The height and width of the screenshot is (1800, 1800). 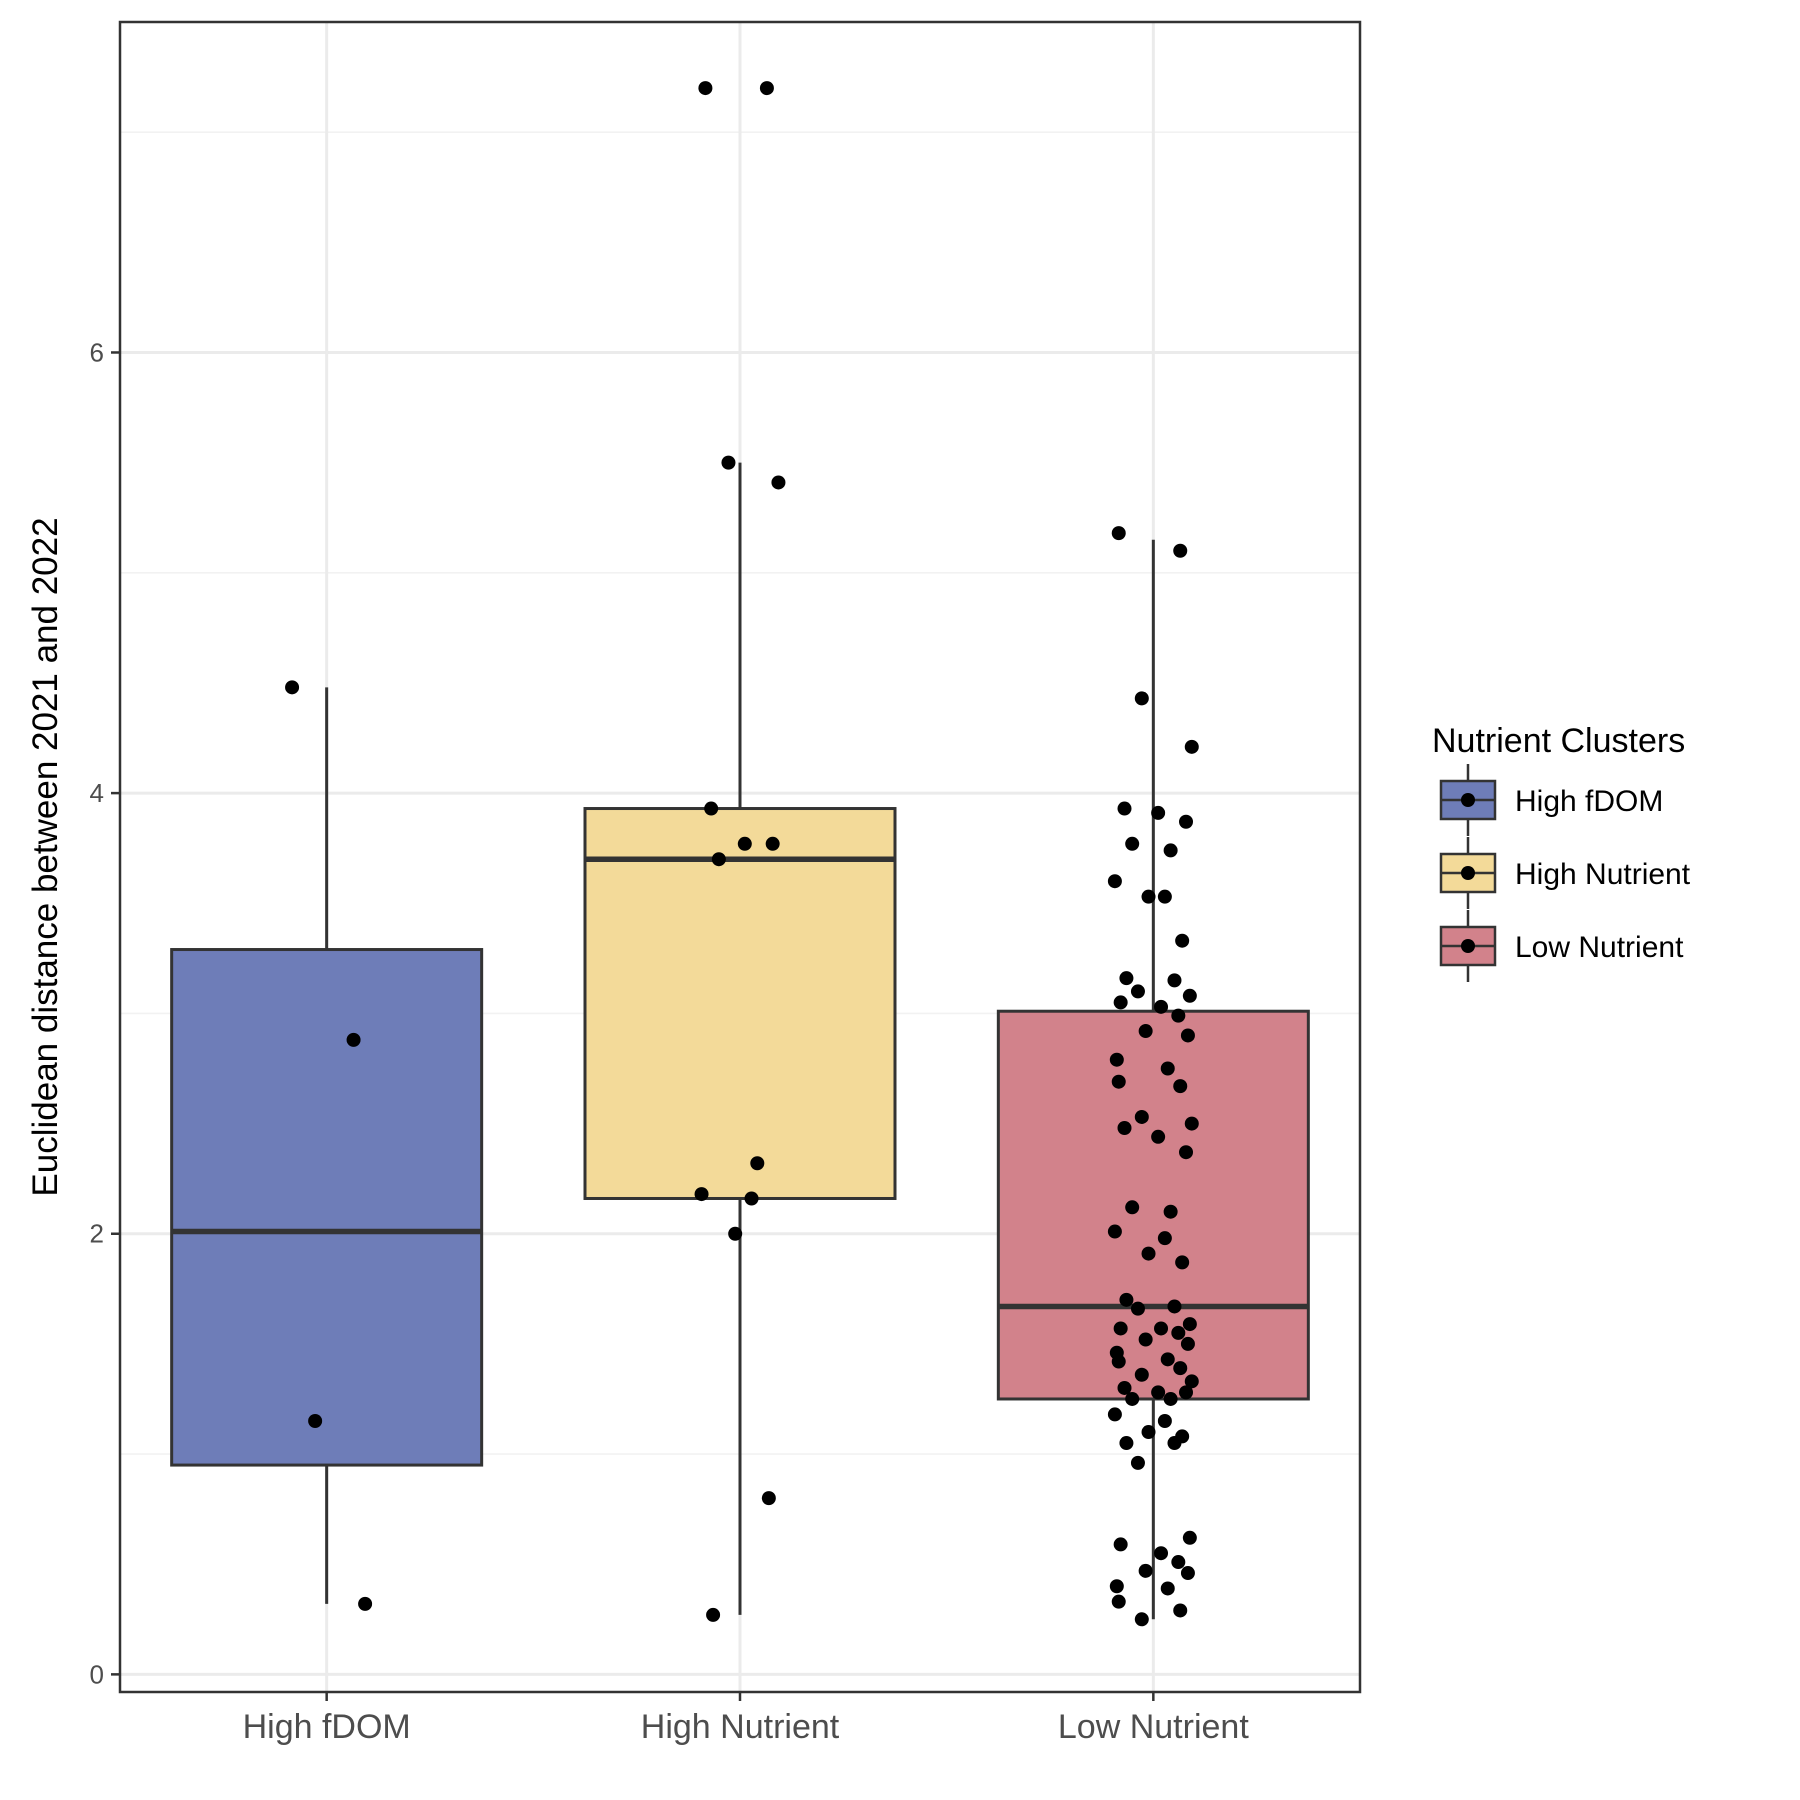 What do you see at coordinates (97, 352) in the screenshot?
I see `y-tick-label: 6` at bounding box center [97, 352].